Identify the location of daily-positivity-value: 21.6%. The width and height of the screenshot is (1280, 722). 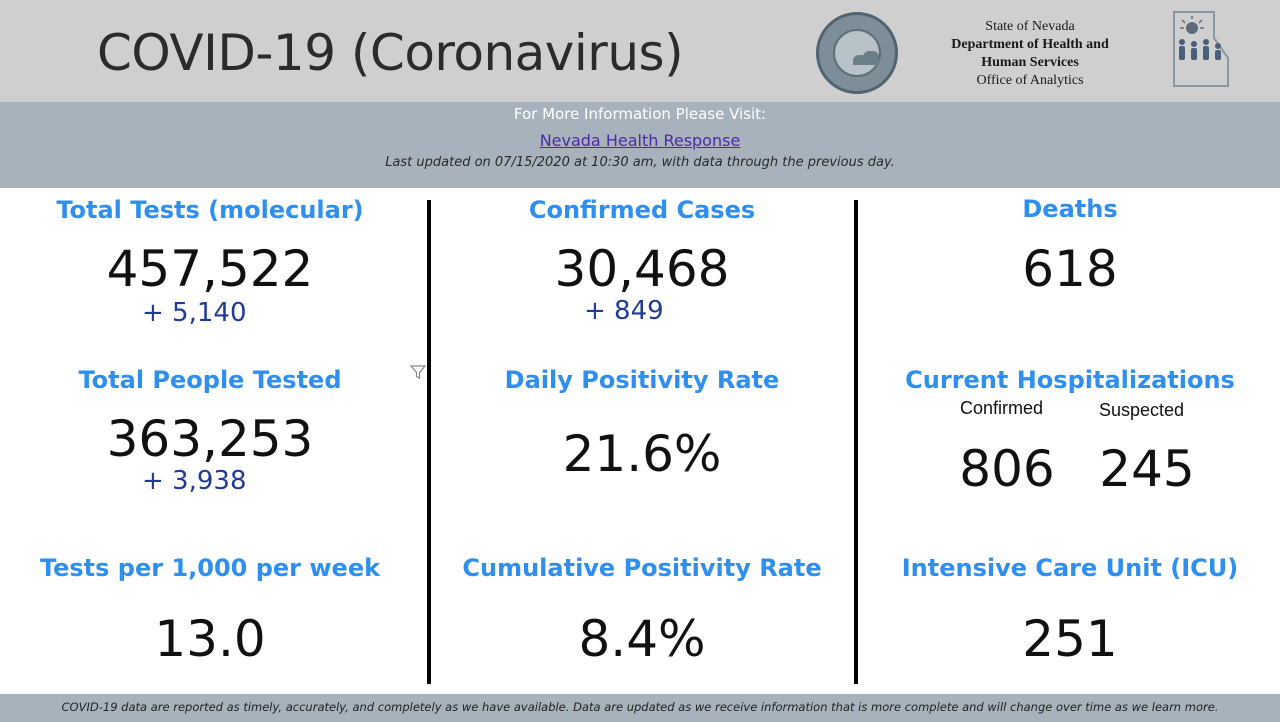
(642, 454).